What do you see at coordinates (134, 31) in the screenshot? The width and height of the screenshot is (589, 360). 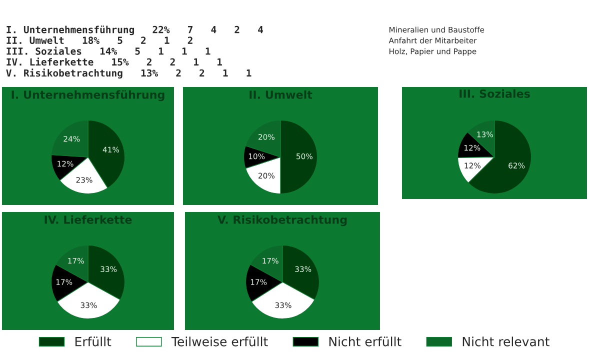 I see `text: I. Unternehmensführung 22% 7 4 2 4` at bounding box center [134, 31].